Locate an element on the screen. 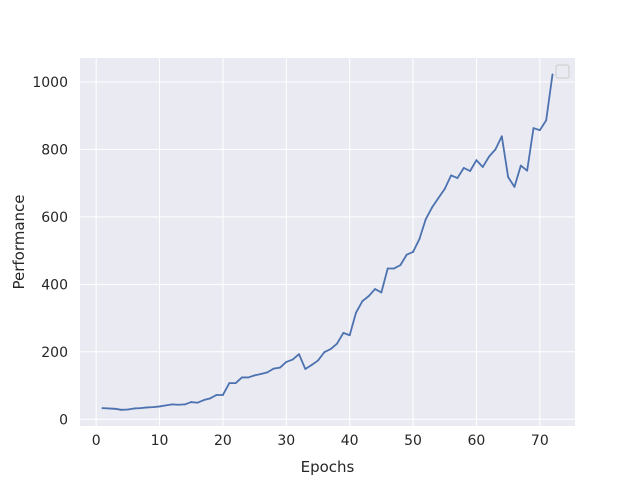 This screenshot has height=480, width=640. x-tick-label: 50 is located at coordinates (413, 441).